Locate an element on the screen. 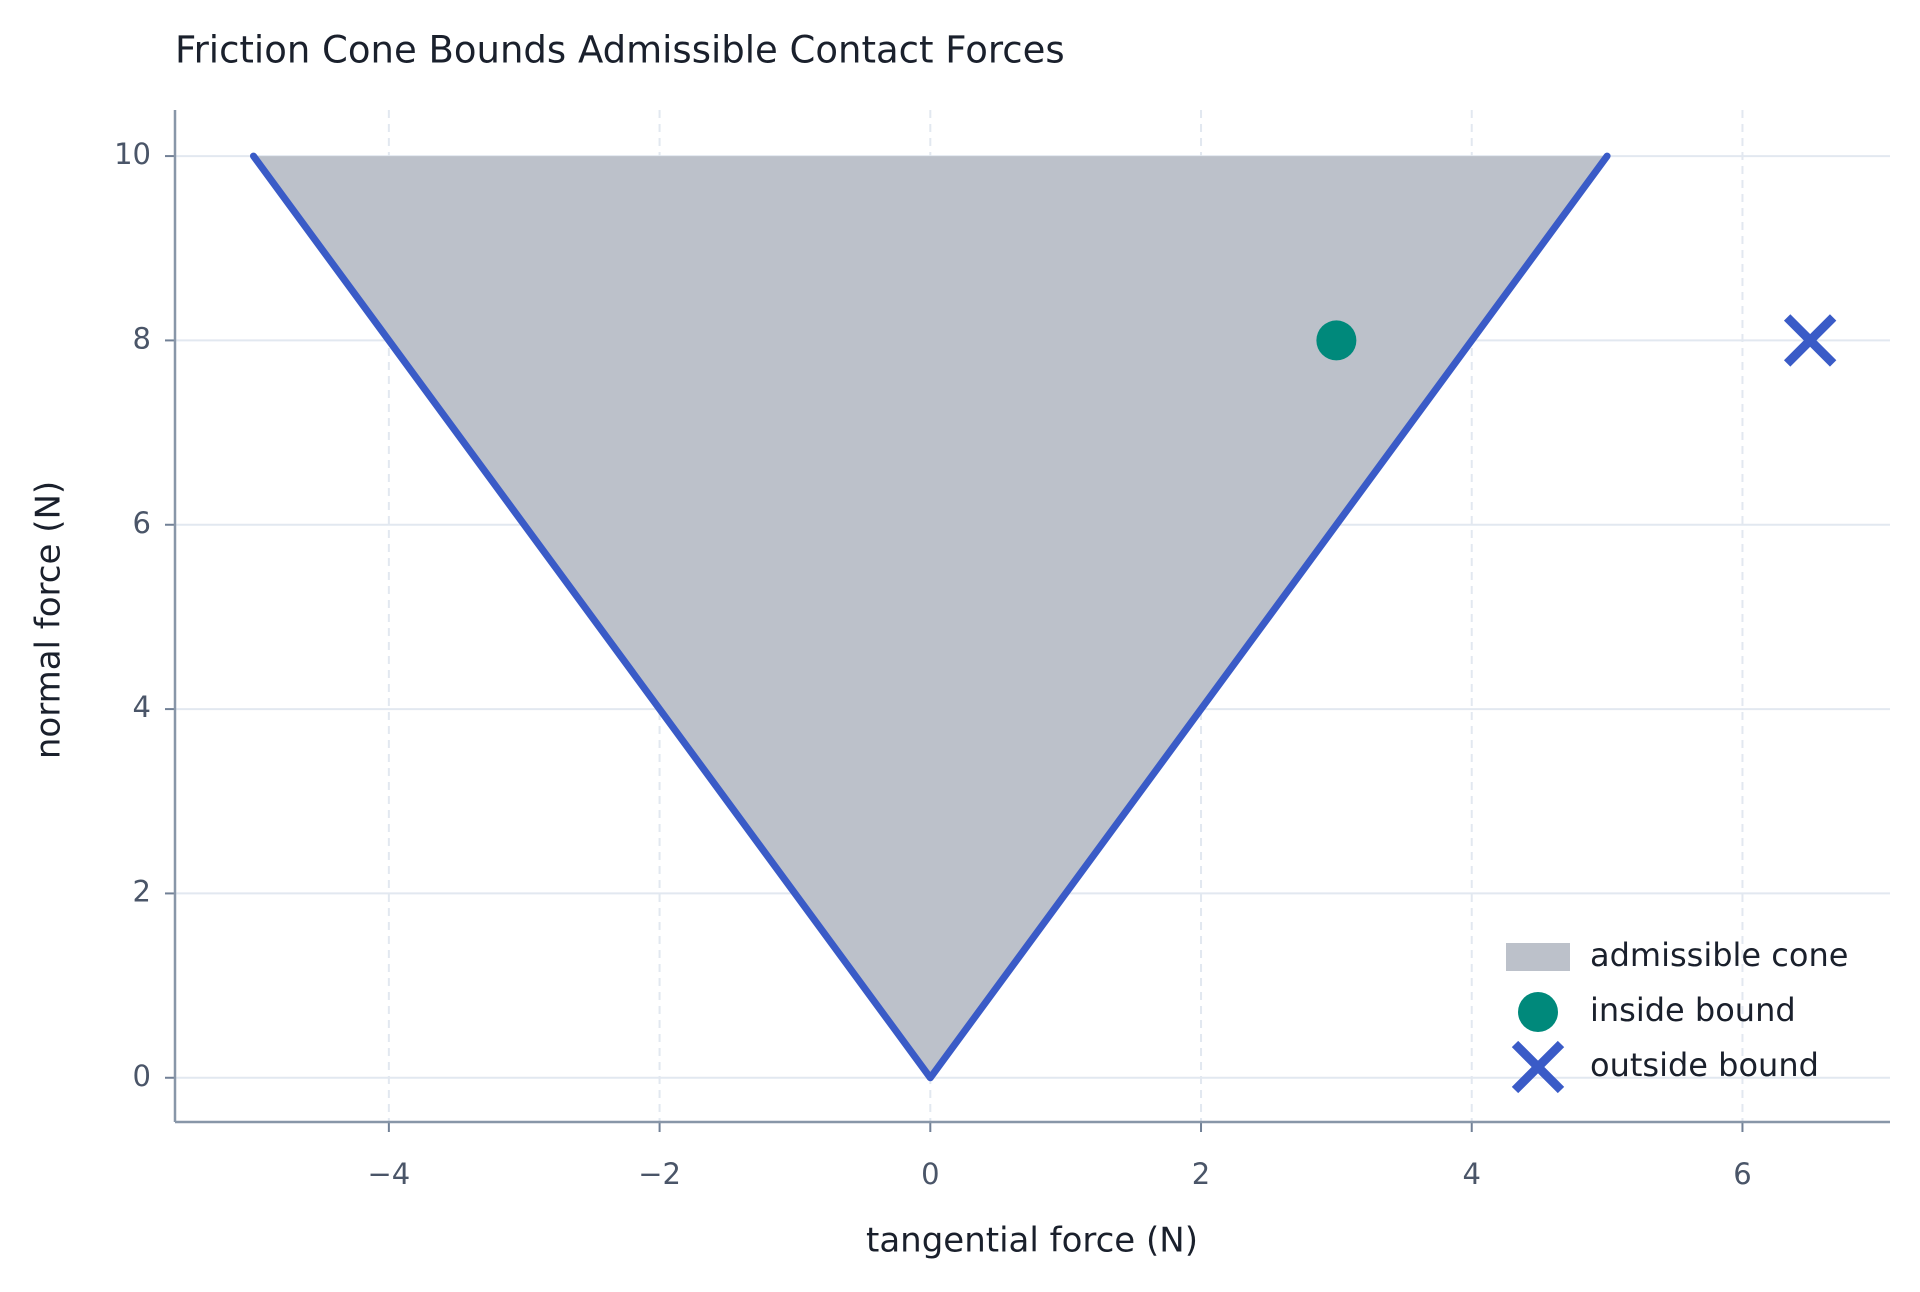 Image resolution: width=1920 pixels, height=1292 pixels. legend-label: outside bound is located at coordinates (1704, 1065).